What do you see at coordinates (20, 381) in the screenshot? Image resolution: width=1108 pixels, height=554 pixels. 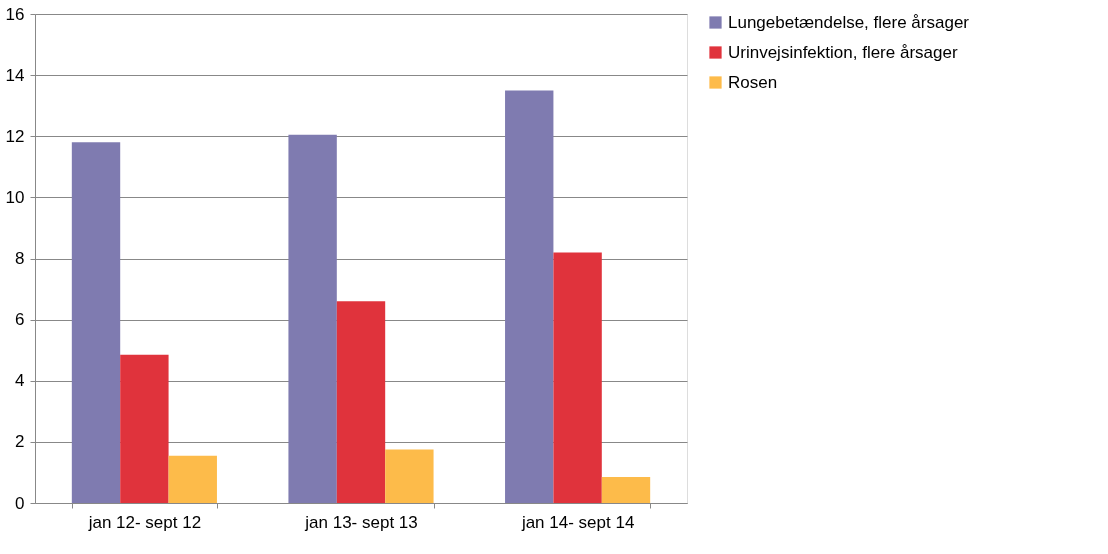 I see `y-tick-label: 4` at bounding box center [20, 381].